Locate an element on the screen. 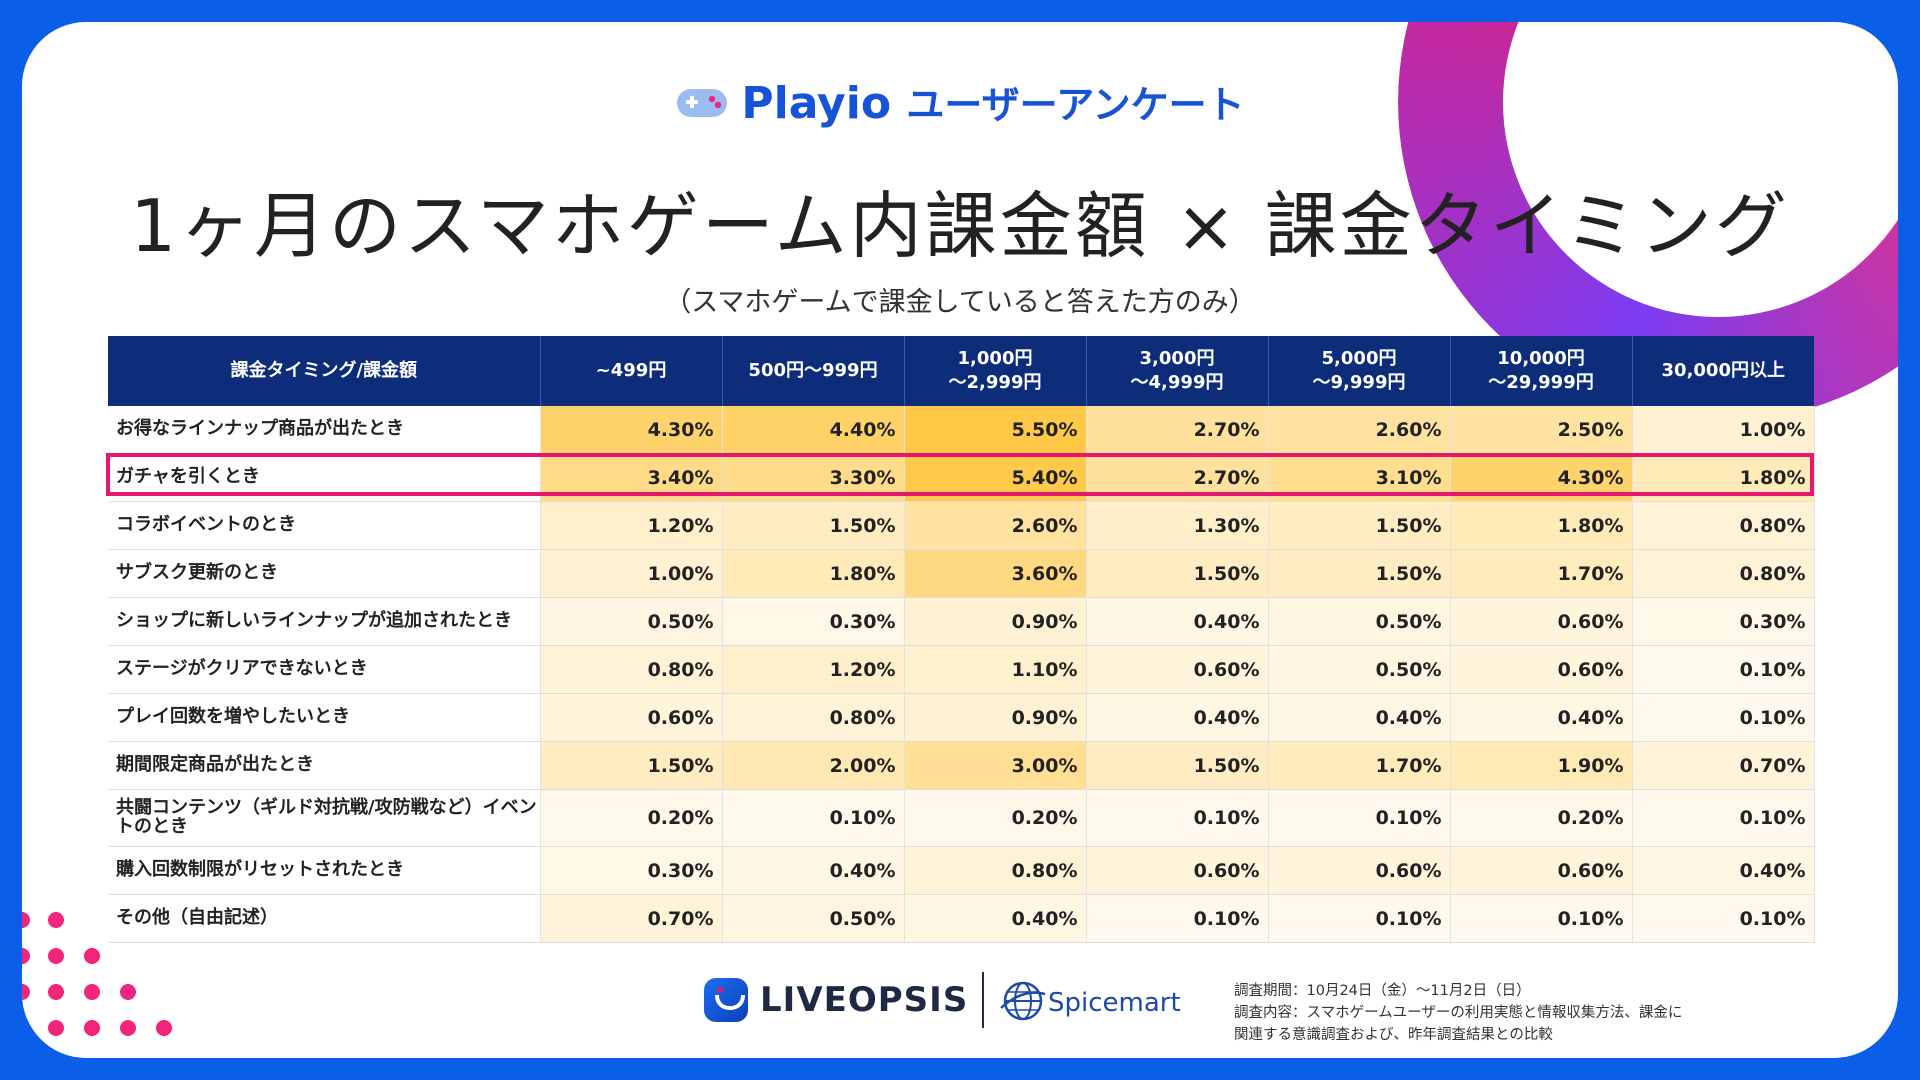  liveopsis-logo-icon is located at coordinates (726, 1000).